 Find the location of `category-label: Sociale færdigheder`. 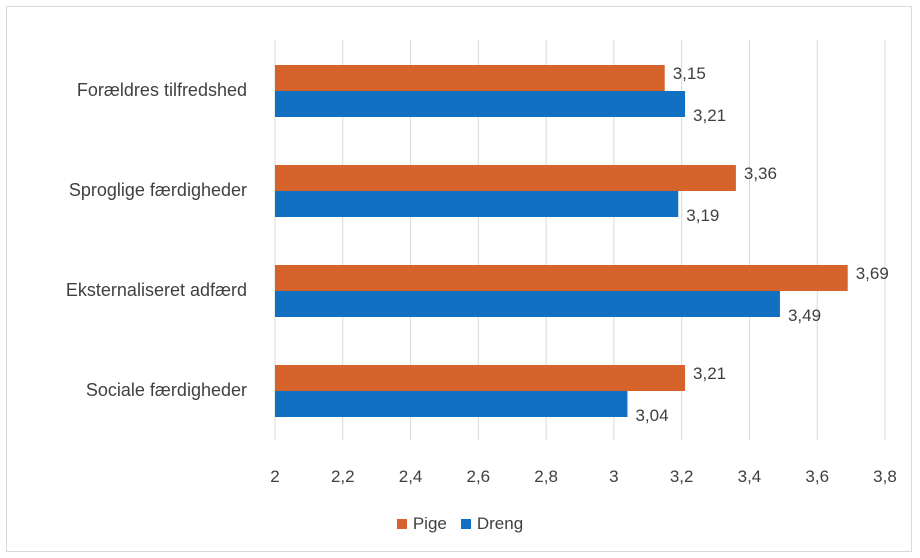

category-label: Sociale færdigheder is located at coordinates (166, 390).